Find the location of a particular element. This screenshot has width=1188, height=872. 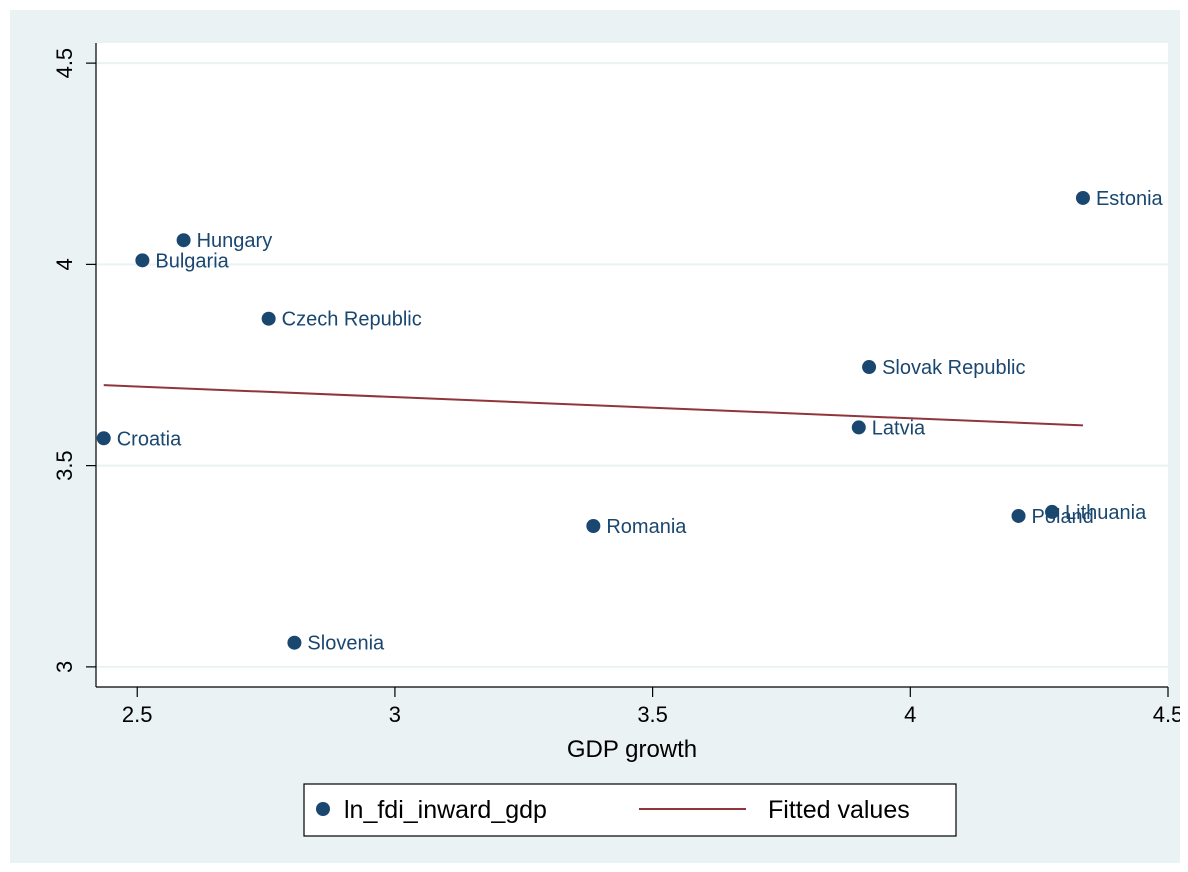

y-tick-label: 4 is located at coordinates (64, 264).